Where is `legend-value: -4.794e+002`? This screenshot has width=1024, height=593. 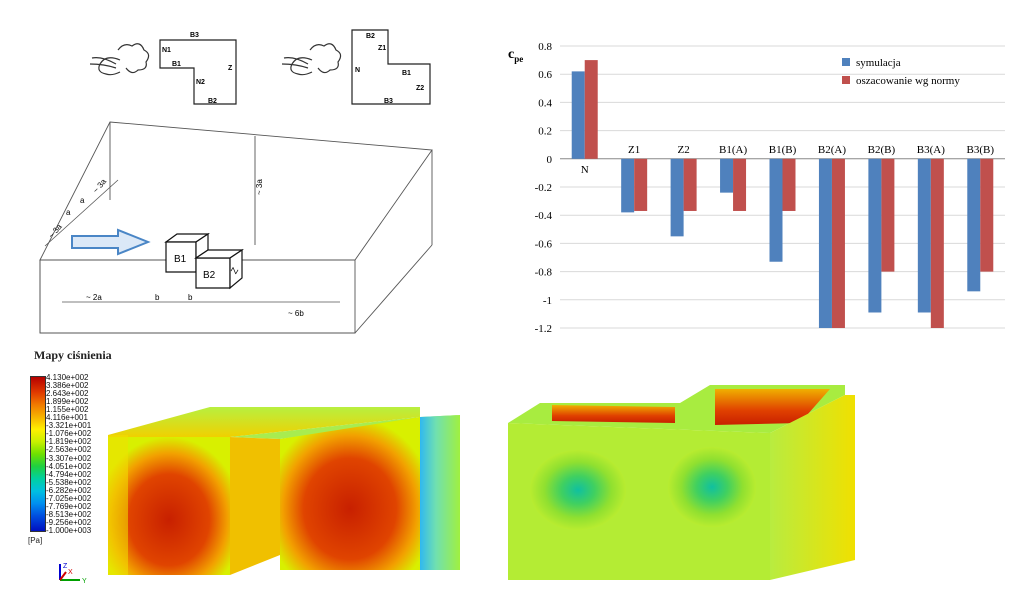 legend-value: -4.794e+002 is located at coordinates (69, 474).